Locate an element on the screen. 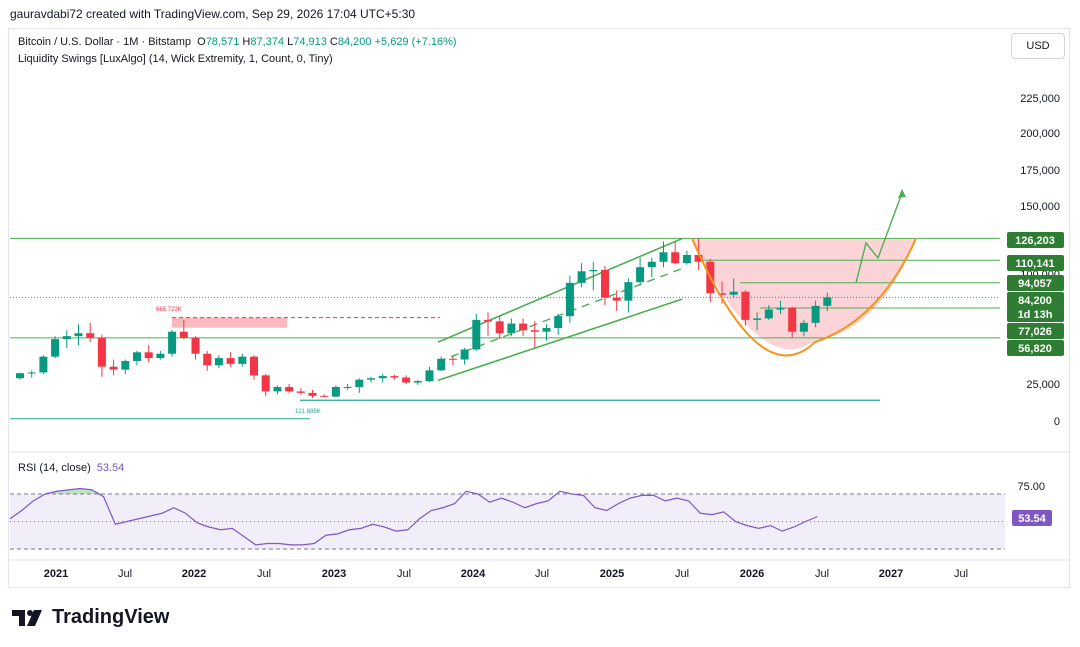  currency-button: USD is located at coordinates (1038, 46).